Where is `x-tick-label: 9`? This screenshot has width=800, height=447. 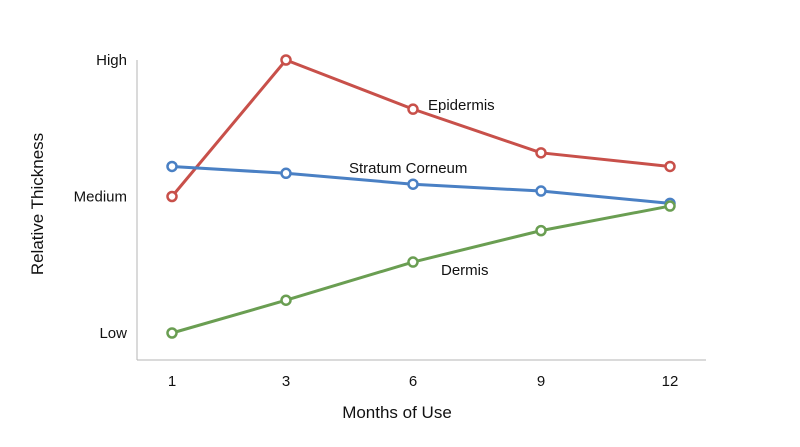 x-tick-label: 9 is located at coordinates (541, 381).